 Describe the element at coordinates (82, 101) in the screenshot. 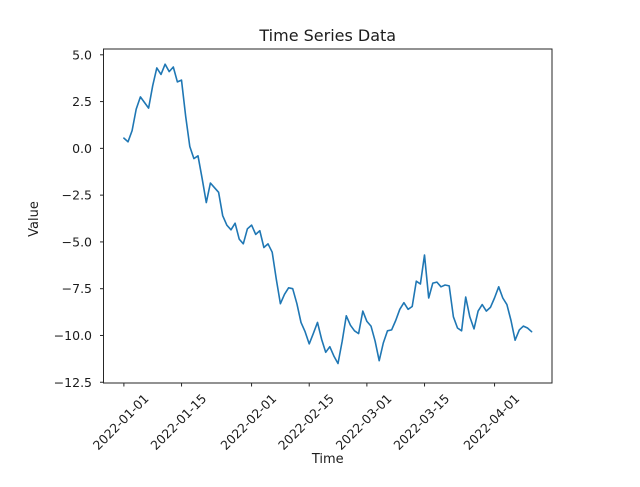

I see `y-tick-label: 2.5` at that location.